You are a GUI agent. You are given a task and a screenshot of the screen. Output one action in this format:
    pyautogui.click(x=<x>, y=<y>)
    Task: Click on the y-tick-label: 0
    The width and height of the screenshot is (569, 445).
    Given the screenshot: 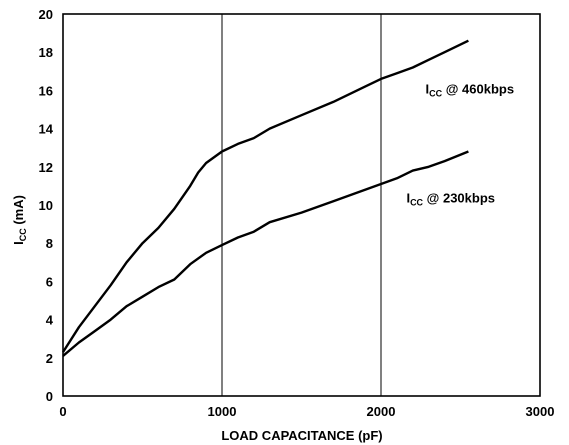 What is the action you would take?
    pyautogui.click(x=49, y=396)
    